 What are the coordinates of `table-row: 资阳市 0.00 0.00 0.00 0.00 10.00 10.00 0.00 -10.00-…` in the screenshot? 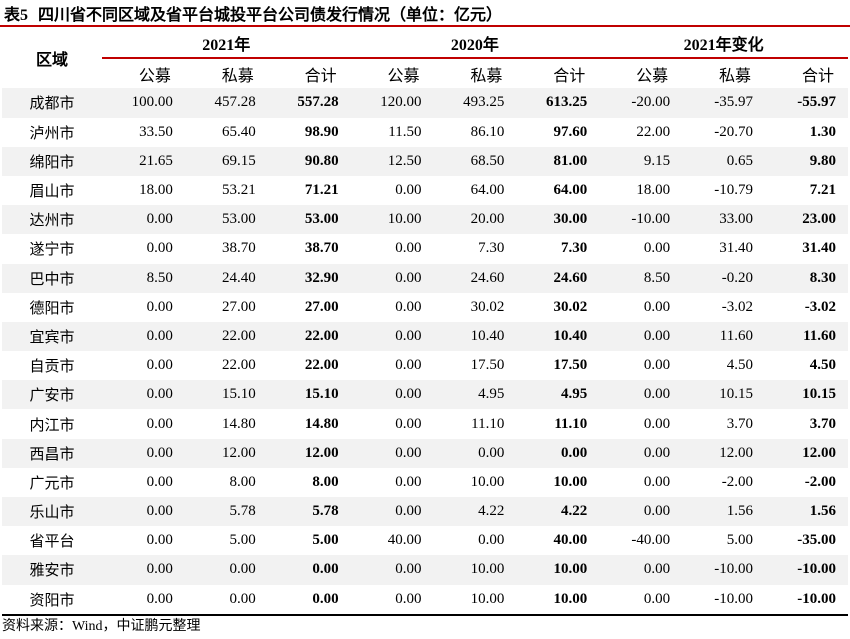 It's located at (425, 600).